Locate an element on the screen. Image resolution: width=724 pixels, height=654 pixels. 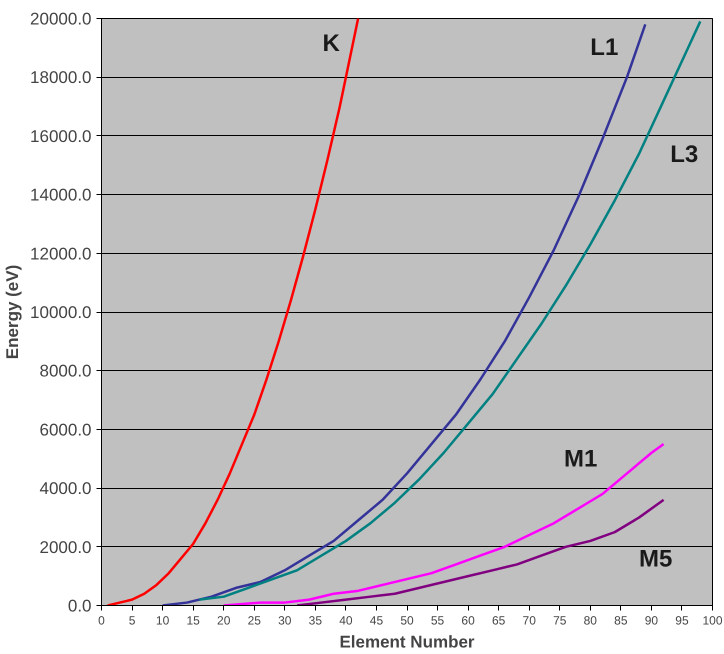
y-tick-label: 8000.0 is located at coordinates (66, 371).